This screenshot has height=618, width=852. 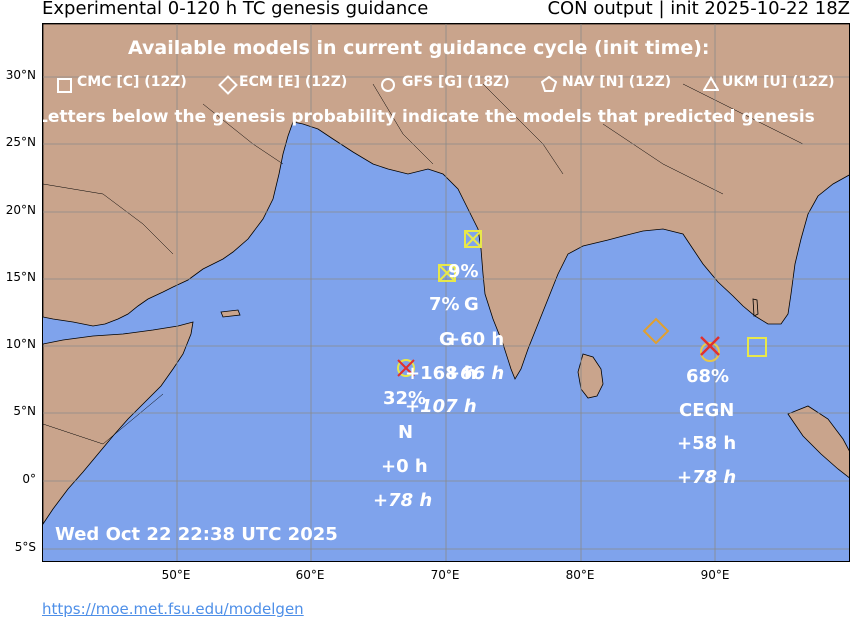 I want to click on lat-label: 5°S, so click(x=25, y=547).